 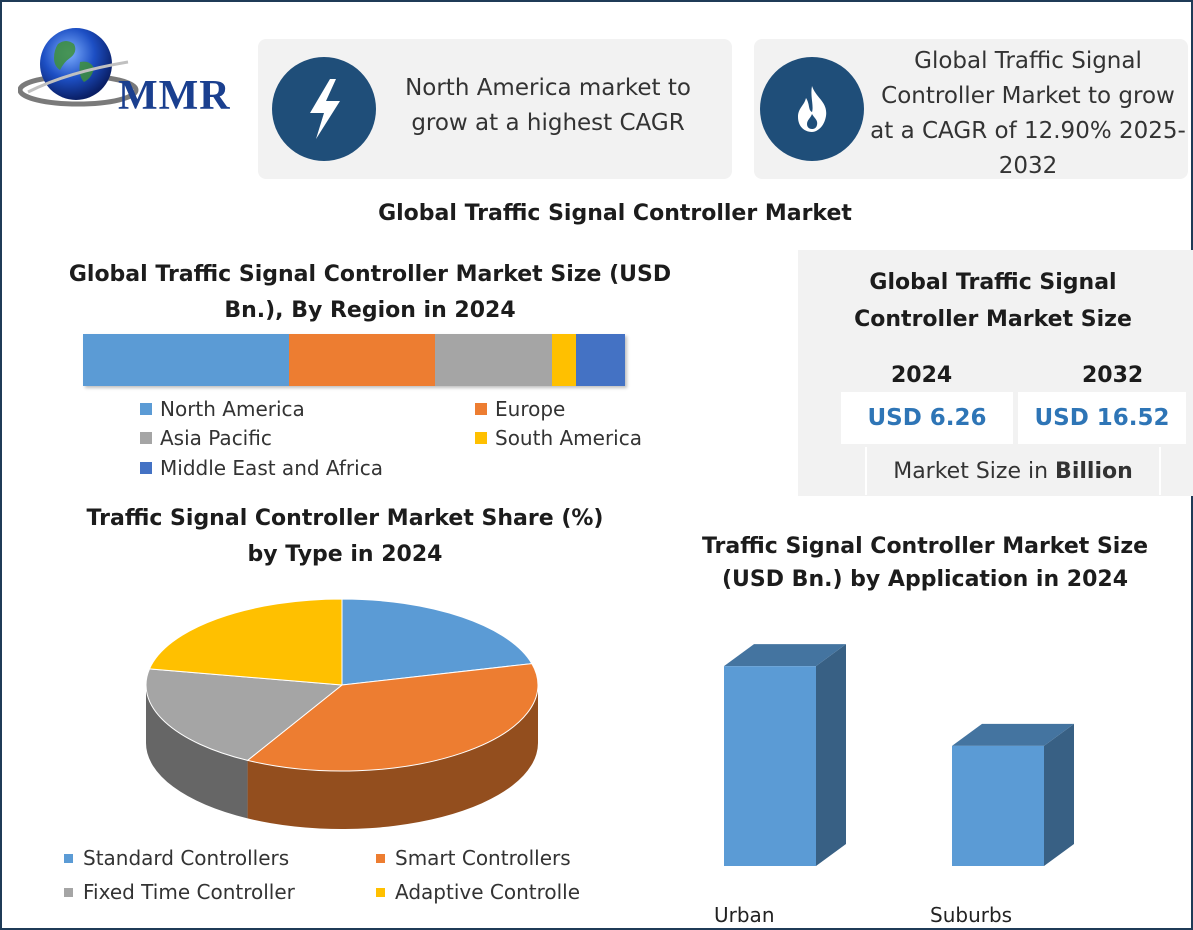 I want to click on bar-segment-middle-east-and-africa, so click(x=600, y=360).